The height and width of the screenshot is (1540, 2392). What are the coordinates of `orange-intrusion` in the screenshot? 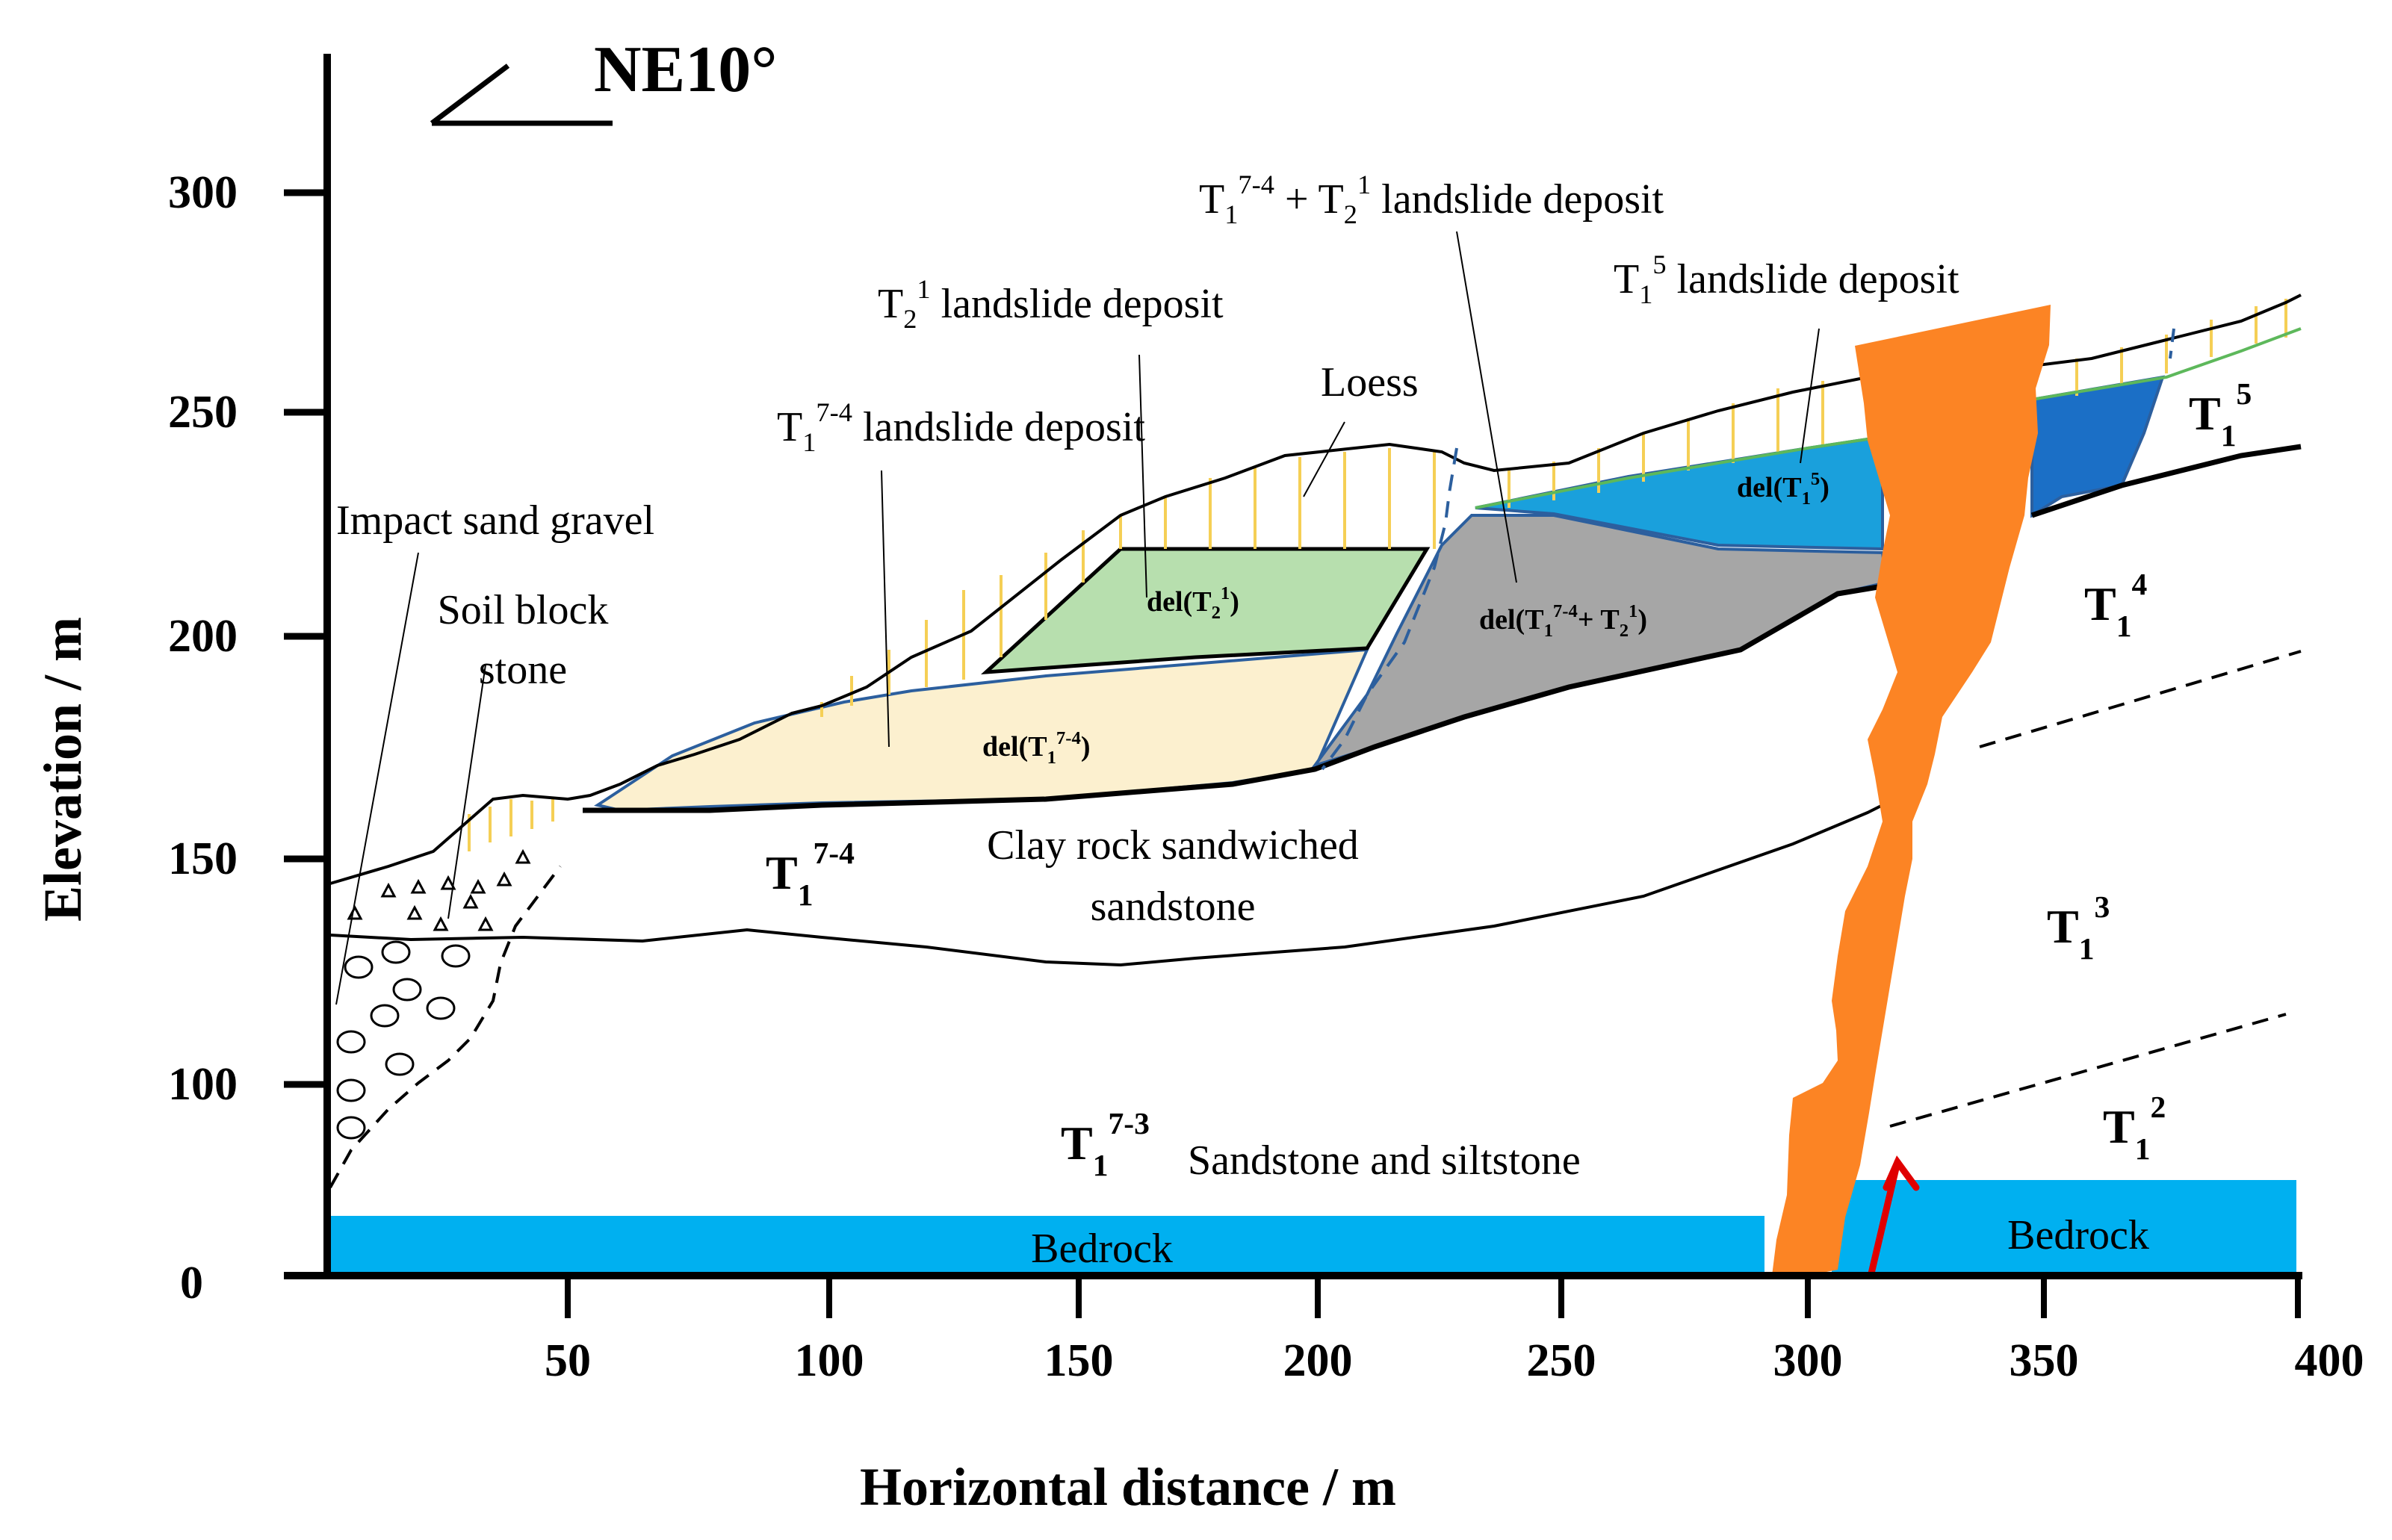 It's located at (1912, 790).